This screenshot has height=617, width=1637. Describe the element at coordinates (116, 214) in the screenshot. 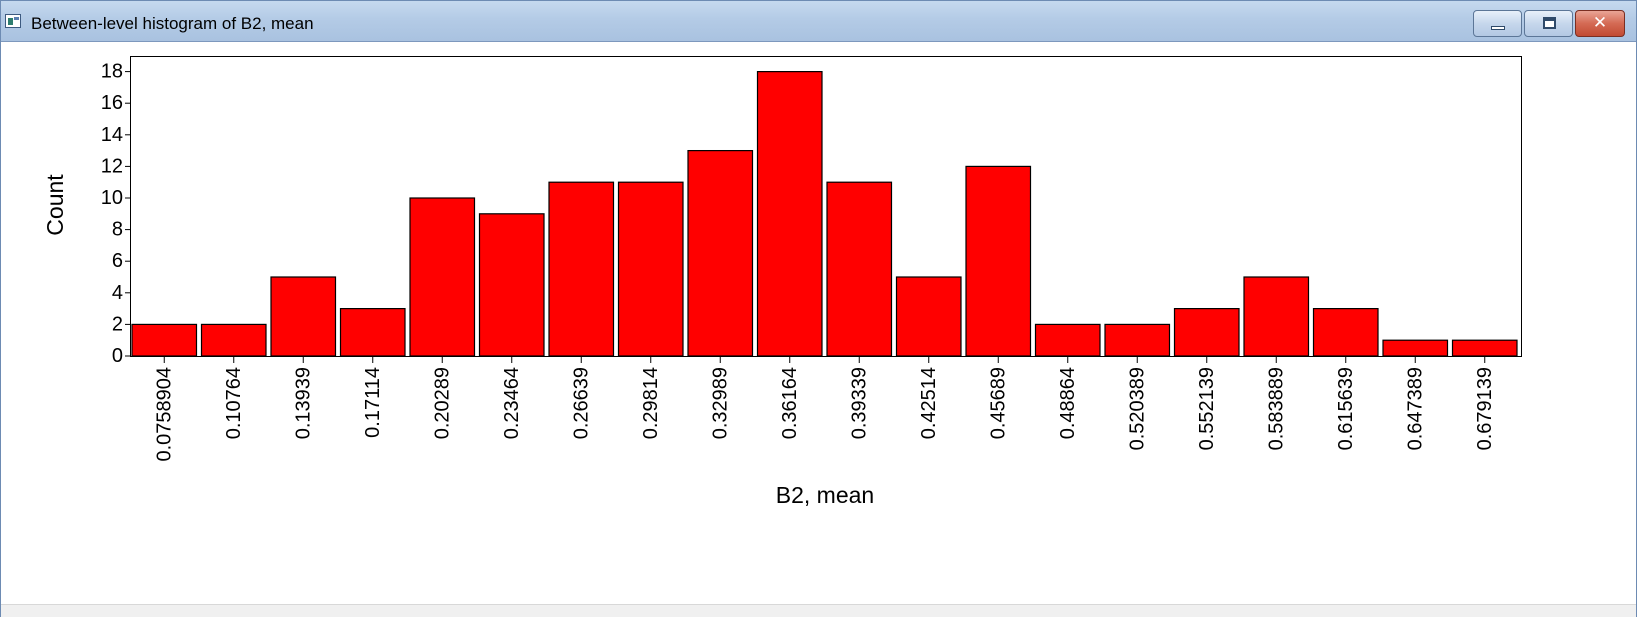

I see `y-axis: 0 2 4 6 8 10 12 14 16 18` at that location.